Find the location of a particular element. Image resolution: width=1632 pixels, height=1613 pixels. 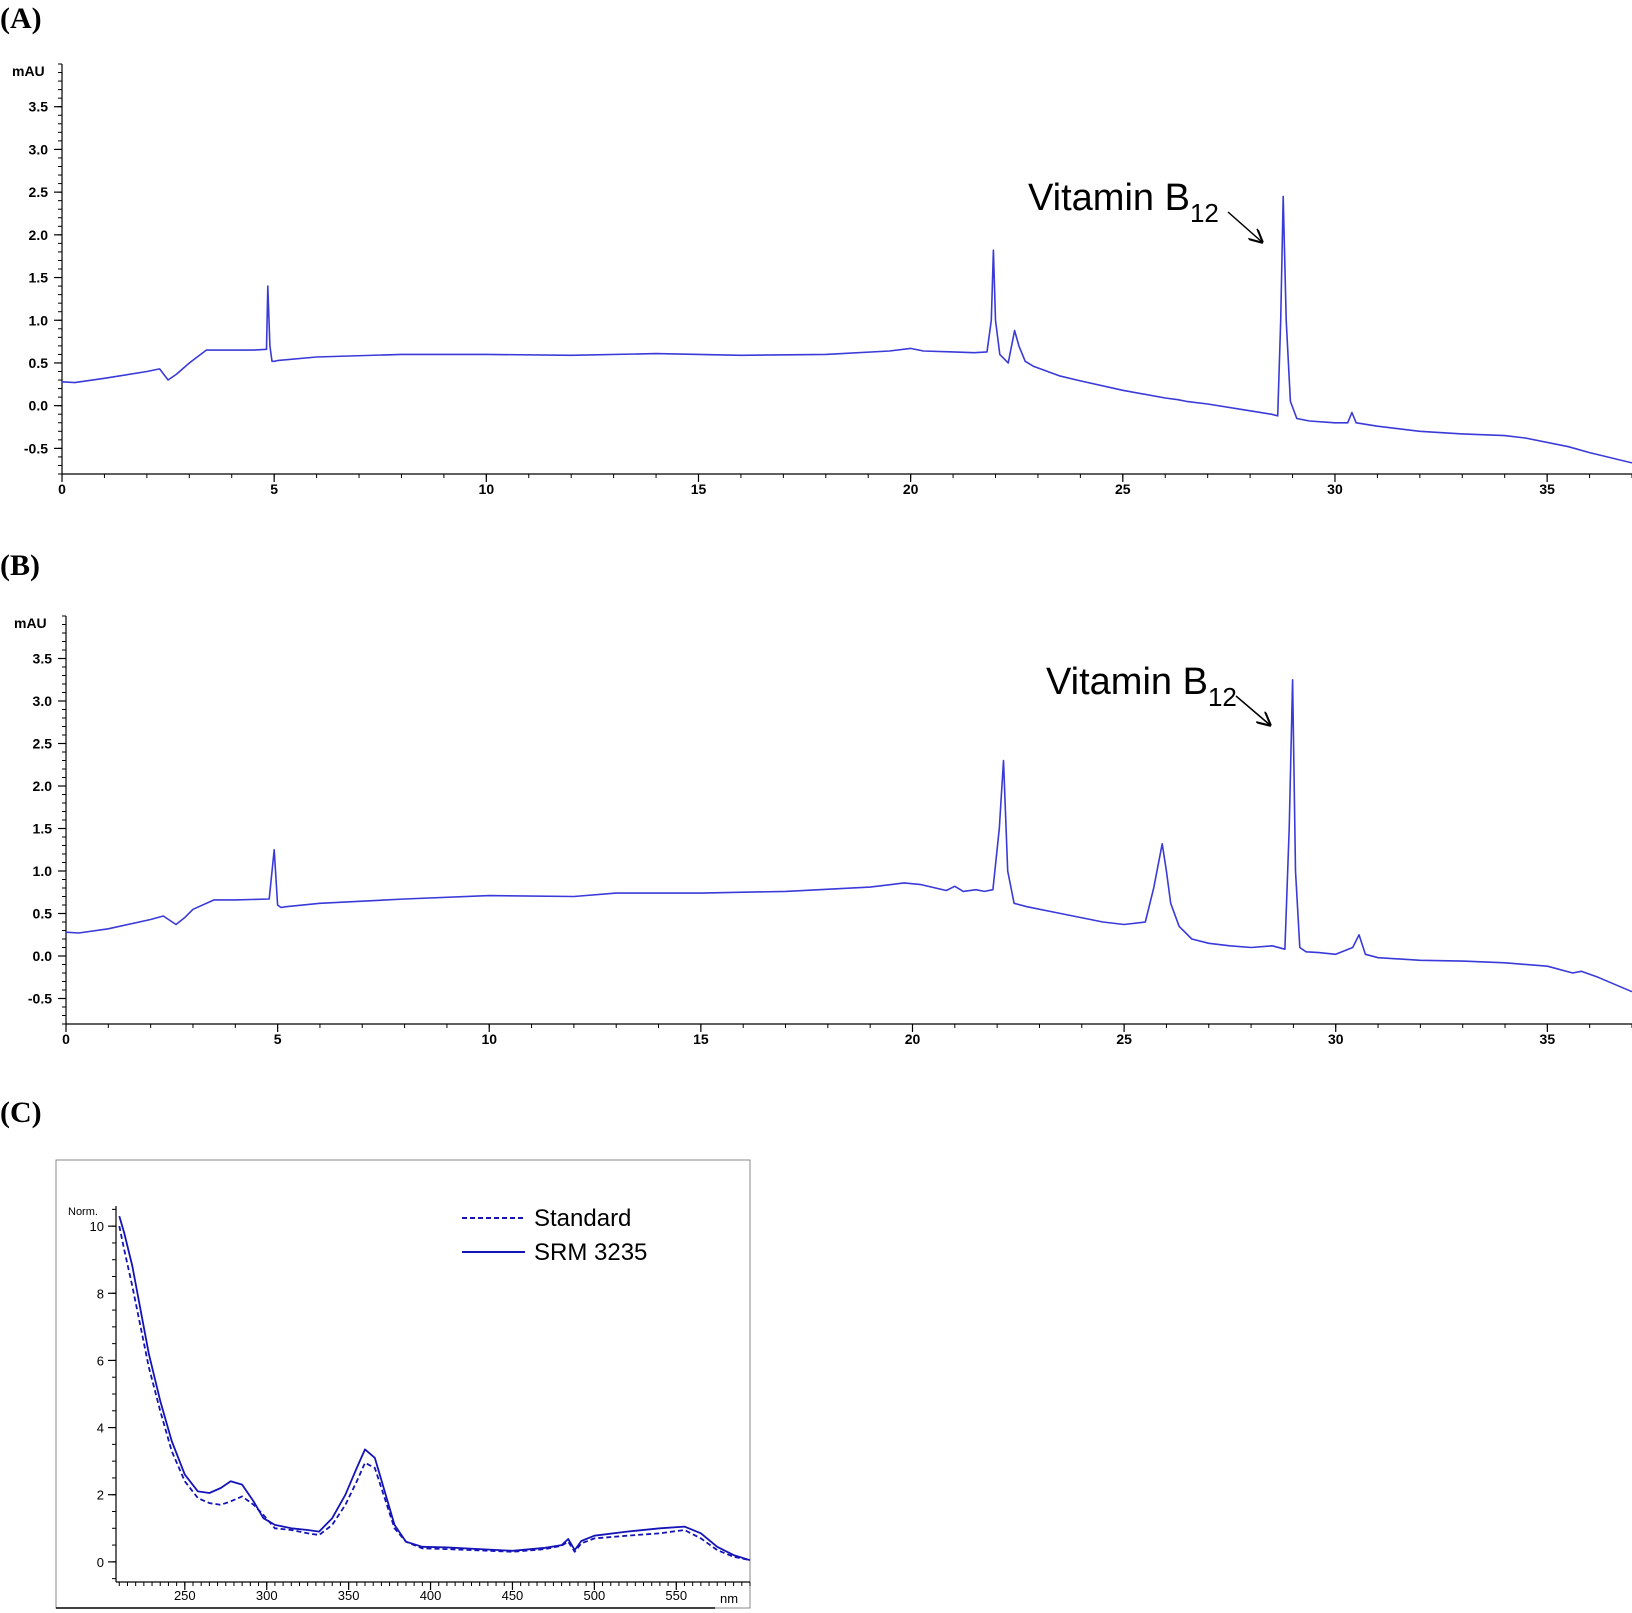

panel-label-b: (B) is located at coordinates (20, 565).